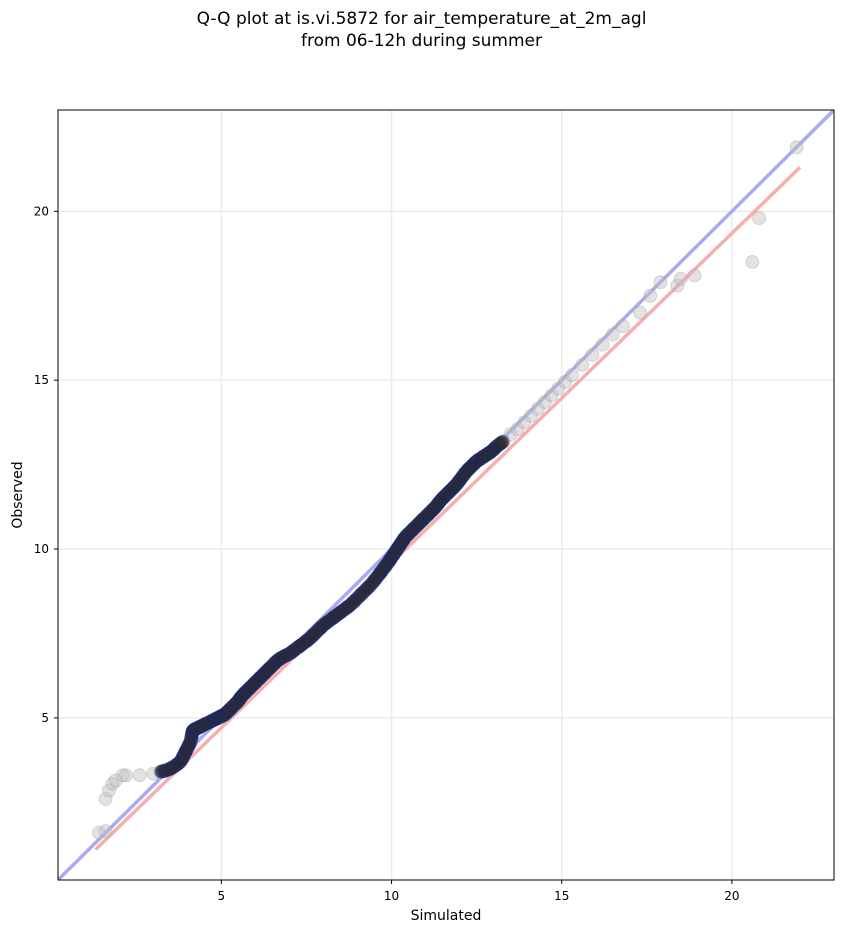 The height and width of the screenshot is (934, 843). I want to click on x-tick-label-3: 20, so click(731, 896).